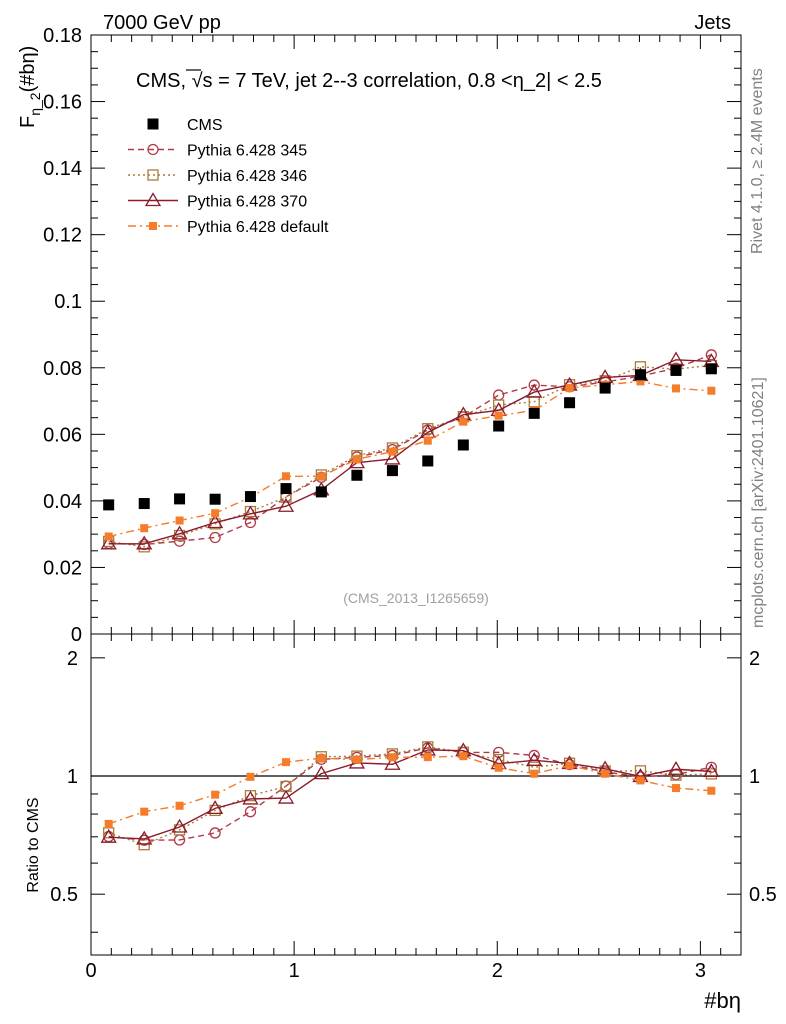 The width and height of the screenshot is (786, 1024). What do you see at coordinates (153, 124) in the screenshot?
I see `legend-marker-cms` at bounding box center [153, 124].